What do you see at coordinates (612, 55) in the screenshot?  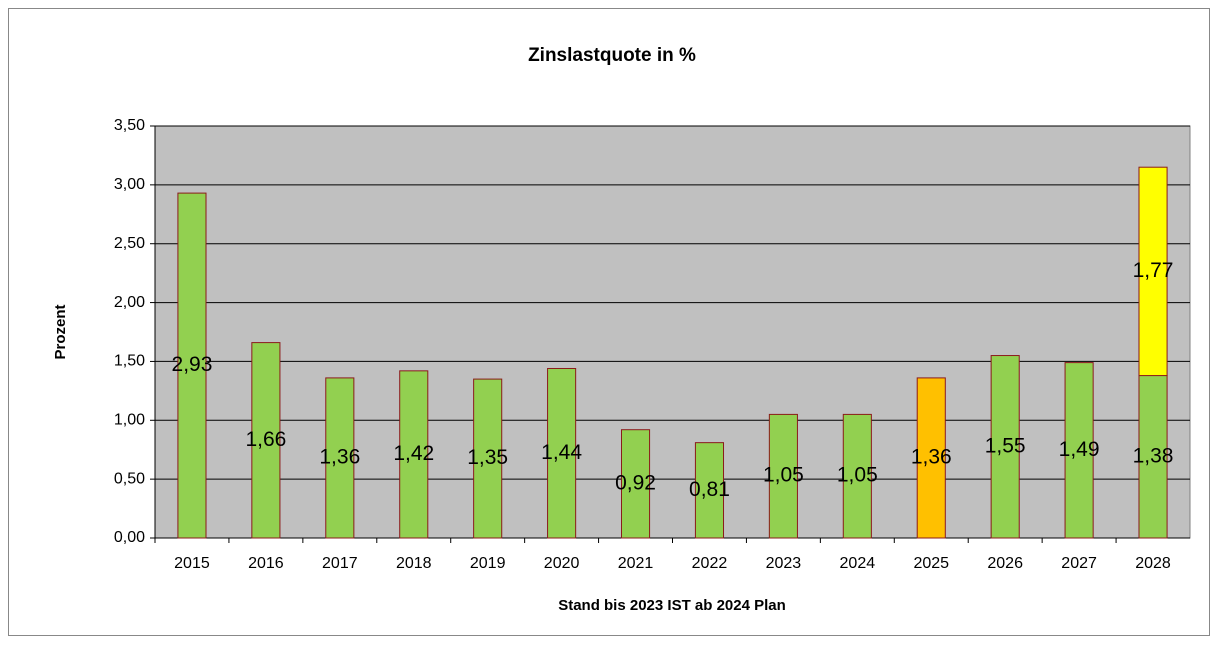 I see `chart-title: Zinslastquote in %` at bounding box center [612, 55].